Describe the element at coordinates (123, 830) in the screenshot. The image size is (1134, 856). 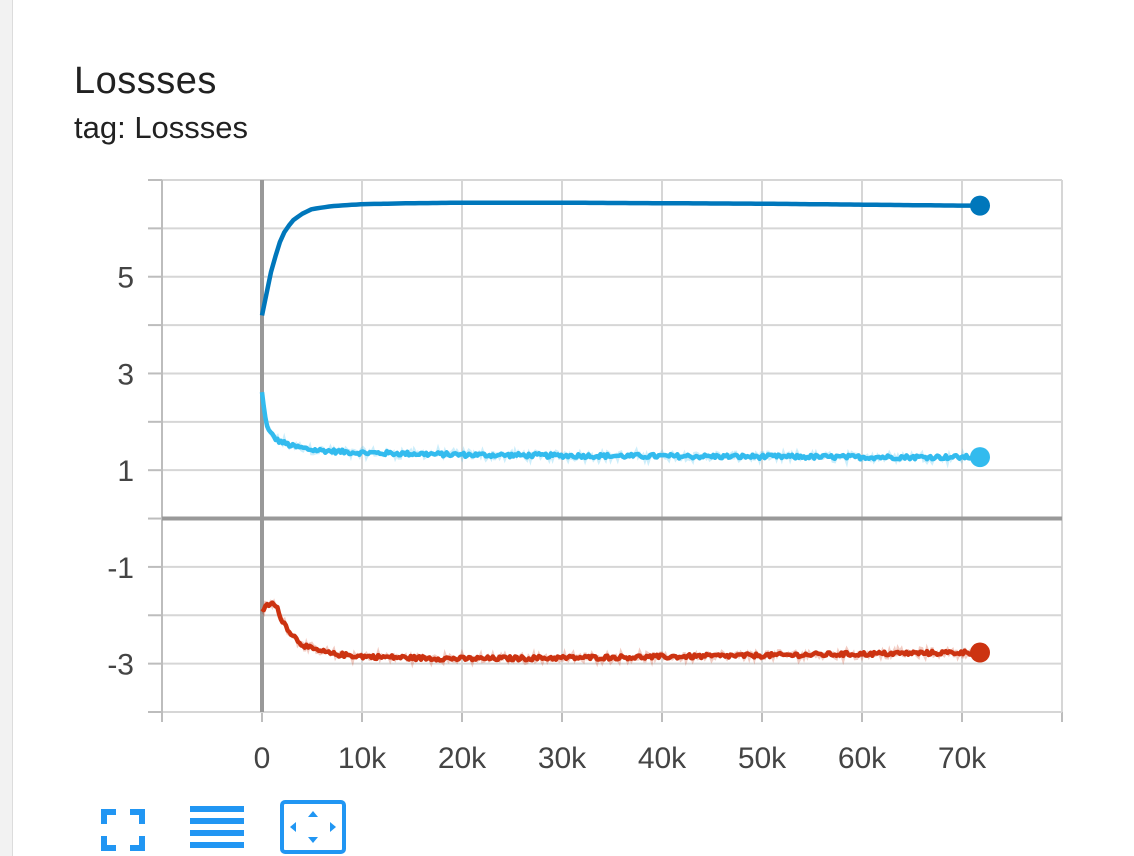
I see `fullscreen-icon` at that location.